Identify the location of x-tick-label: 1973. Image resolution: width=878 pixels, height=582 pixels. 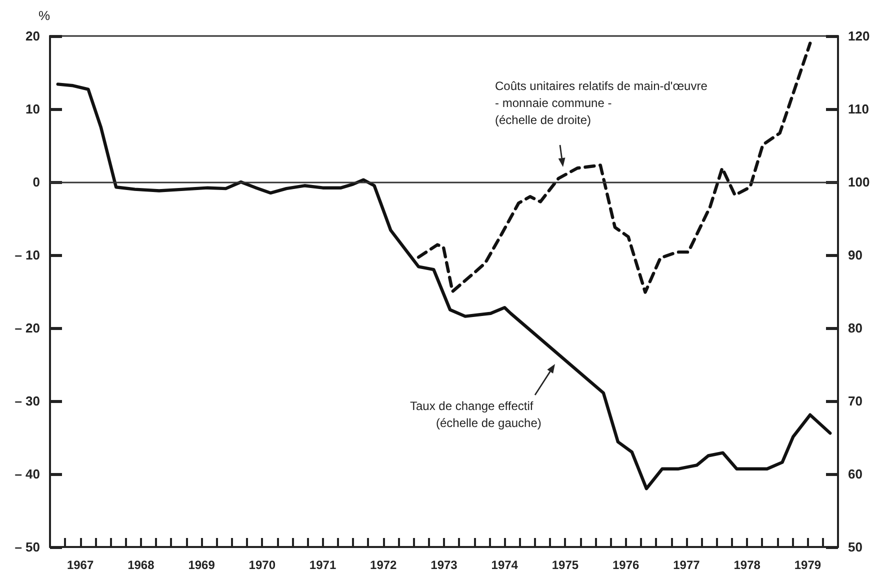
(444, 565).